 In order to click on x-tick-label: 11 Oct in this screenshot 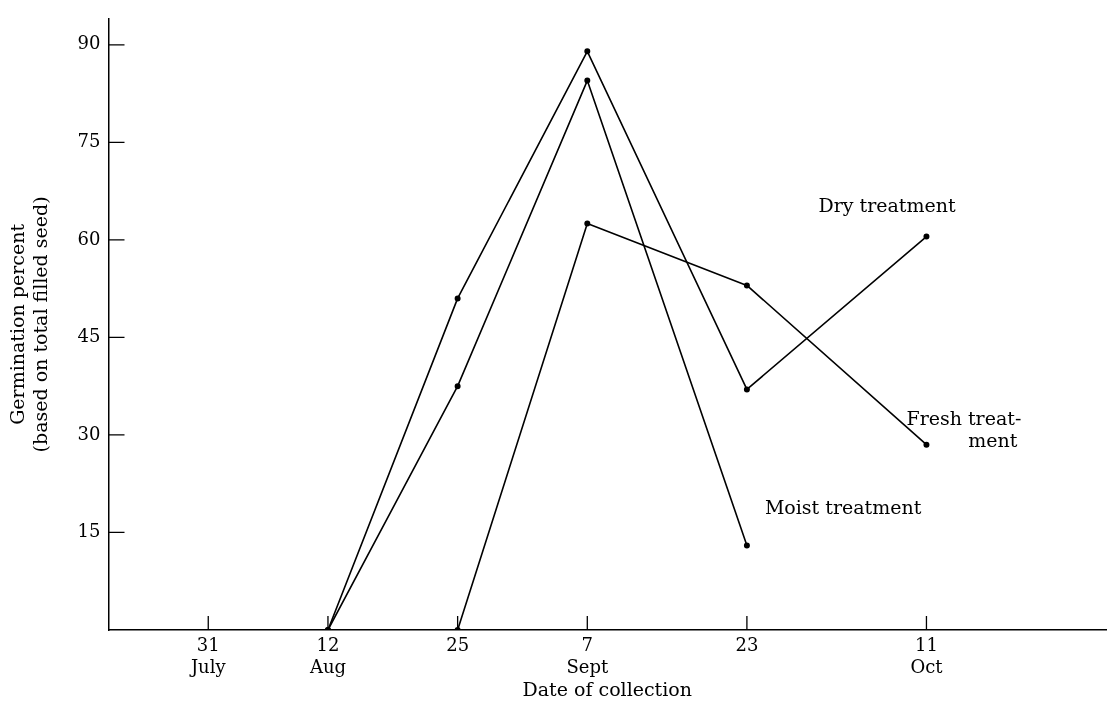, I will do `click(927, 656)`.